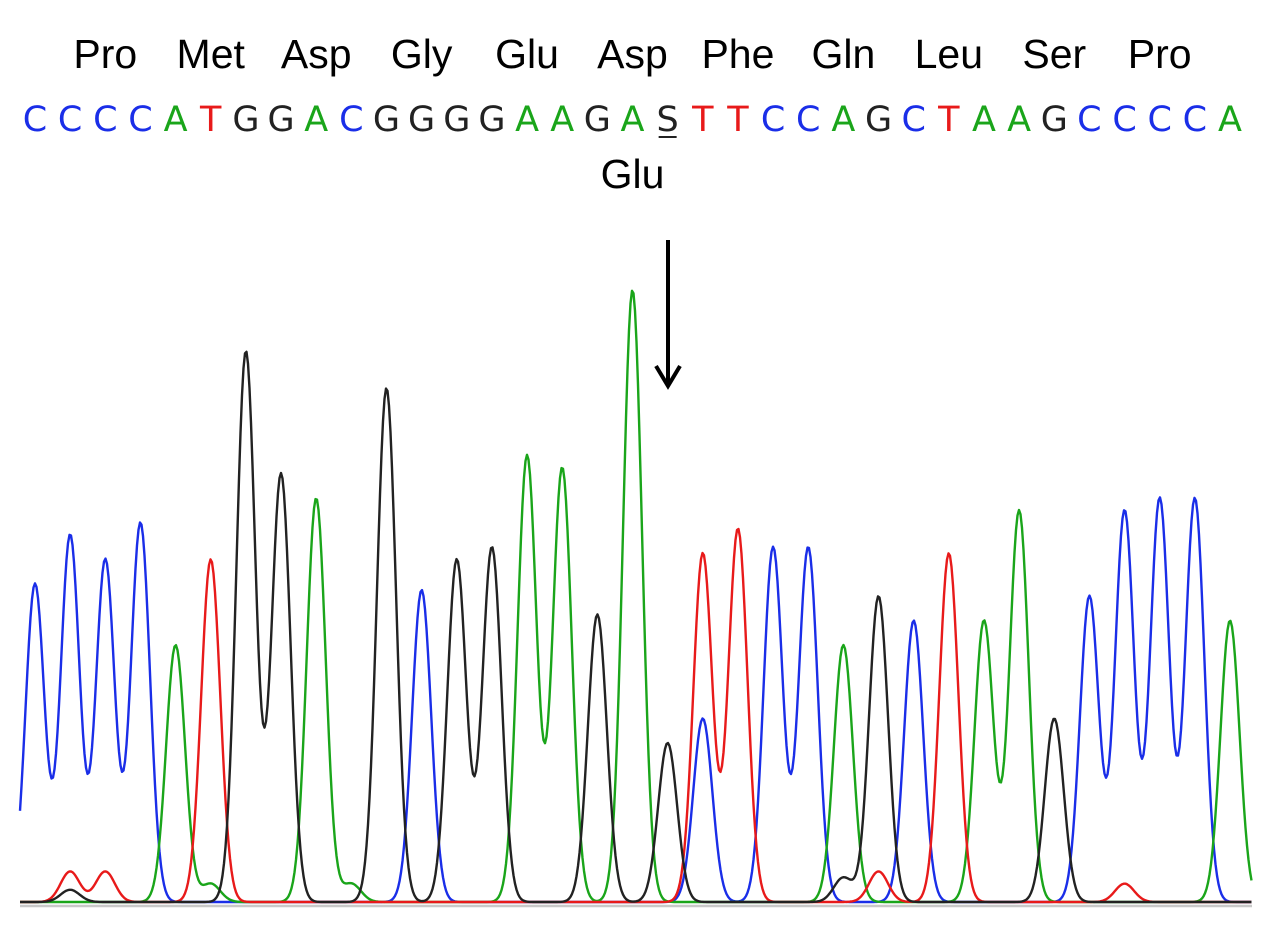  Describe the element at coordinates (422, 54) in the screenshot. I see `amino-acid-label: Gly` at that location.